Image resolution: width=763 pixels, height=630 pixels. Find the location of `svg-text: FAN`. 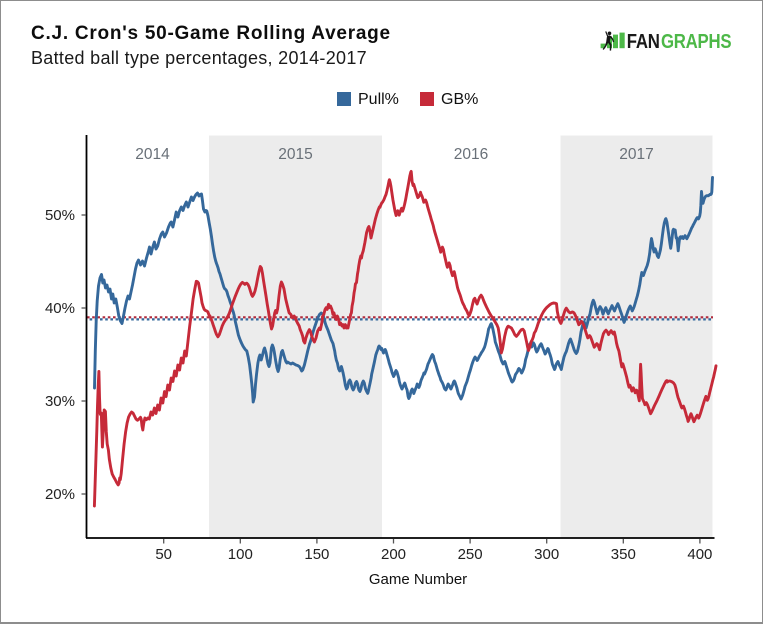

svg-text: FAN is located at coordinates (643, 40).